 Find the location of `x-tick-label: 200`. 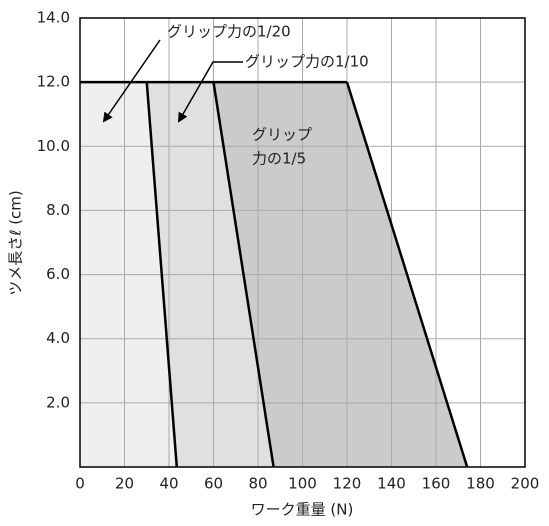

x-tick-label: 200 is located at coordinates (525, 484).